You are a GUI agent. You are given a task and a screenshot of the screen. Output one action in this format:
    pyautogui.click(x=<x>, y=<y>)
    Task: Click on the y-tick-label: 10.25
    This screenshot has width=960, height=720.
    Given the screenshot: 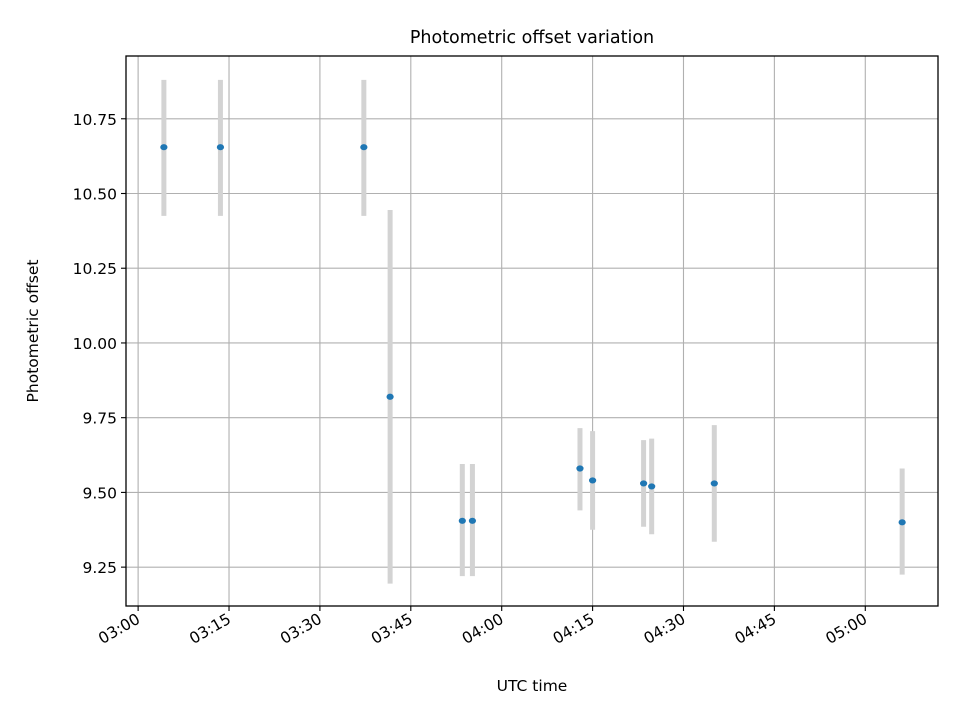 What is the action you would take?
    pyautogui.click(x=95, y=269)
    